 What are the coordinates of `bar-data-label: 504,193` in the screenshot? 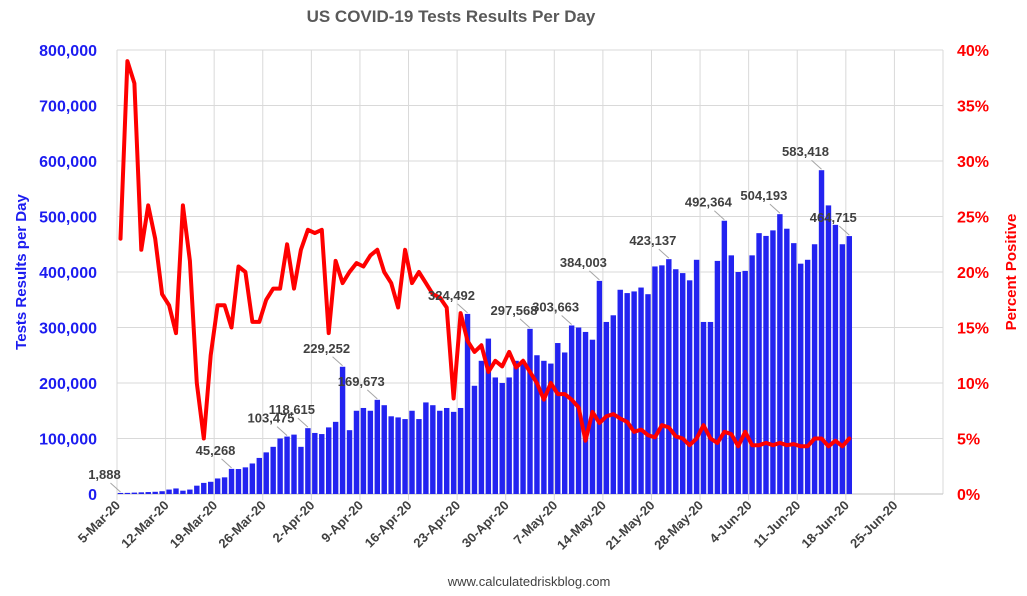 It's located at (763, 195).